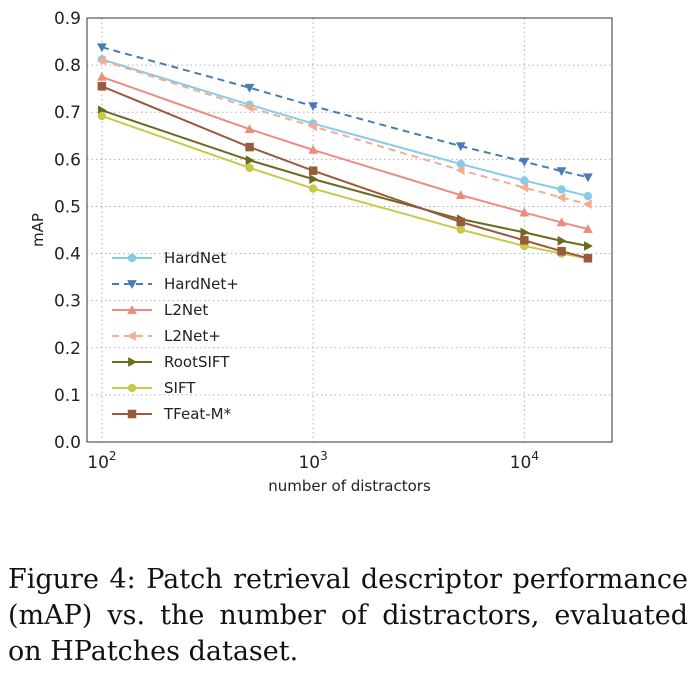 The image size is (694, 678). I want to click on legend-entry-l2net: L2Net+, so click(166, 336).